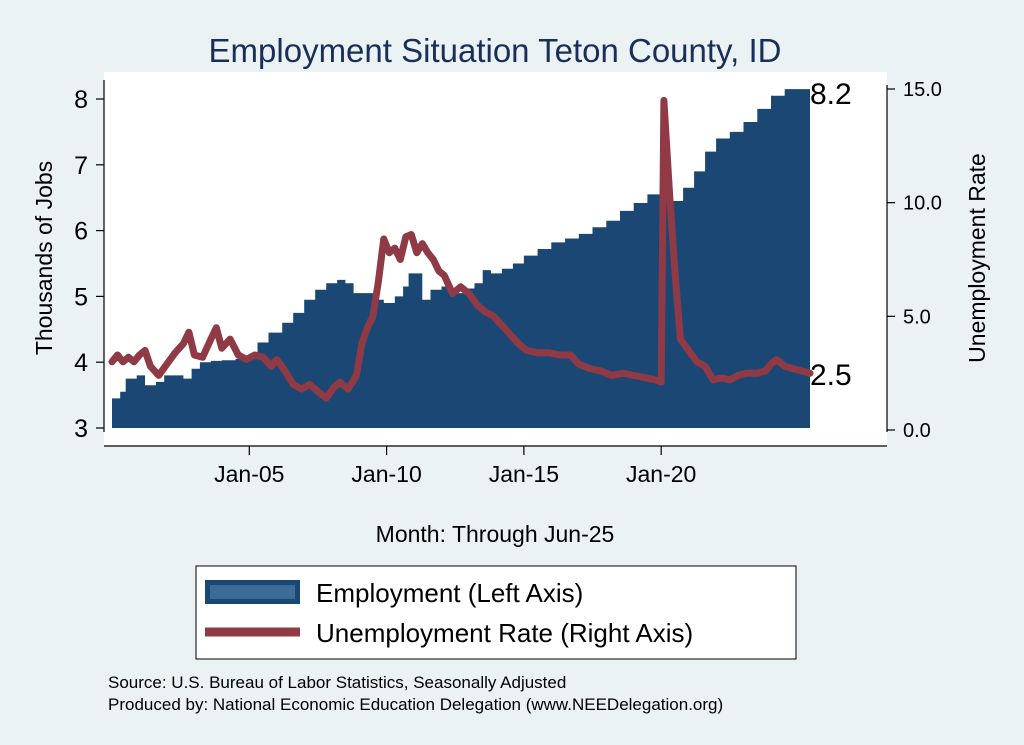 The width and height of the screenshot is (1024, 745). Describe the element at coordinates (81, 429) in the screenshot. I see `y-left-tick-label-0: 3` at that location.